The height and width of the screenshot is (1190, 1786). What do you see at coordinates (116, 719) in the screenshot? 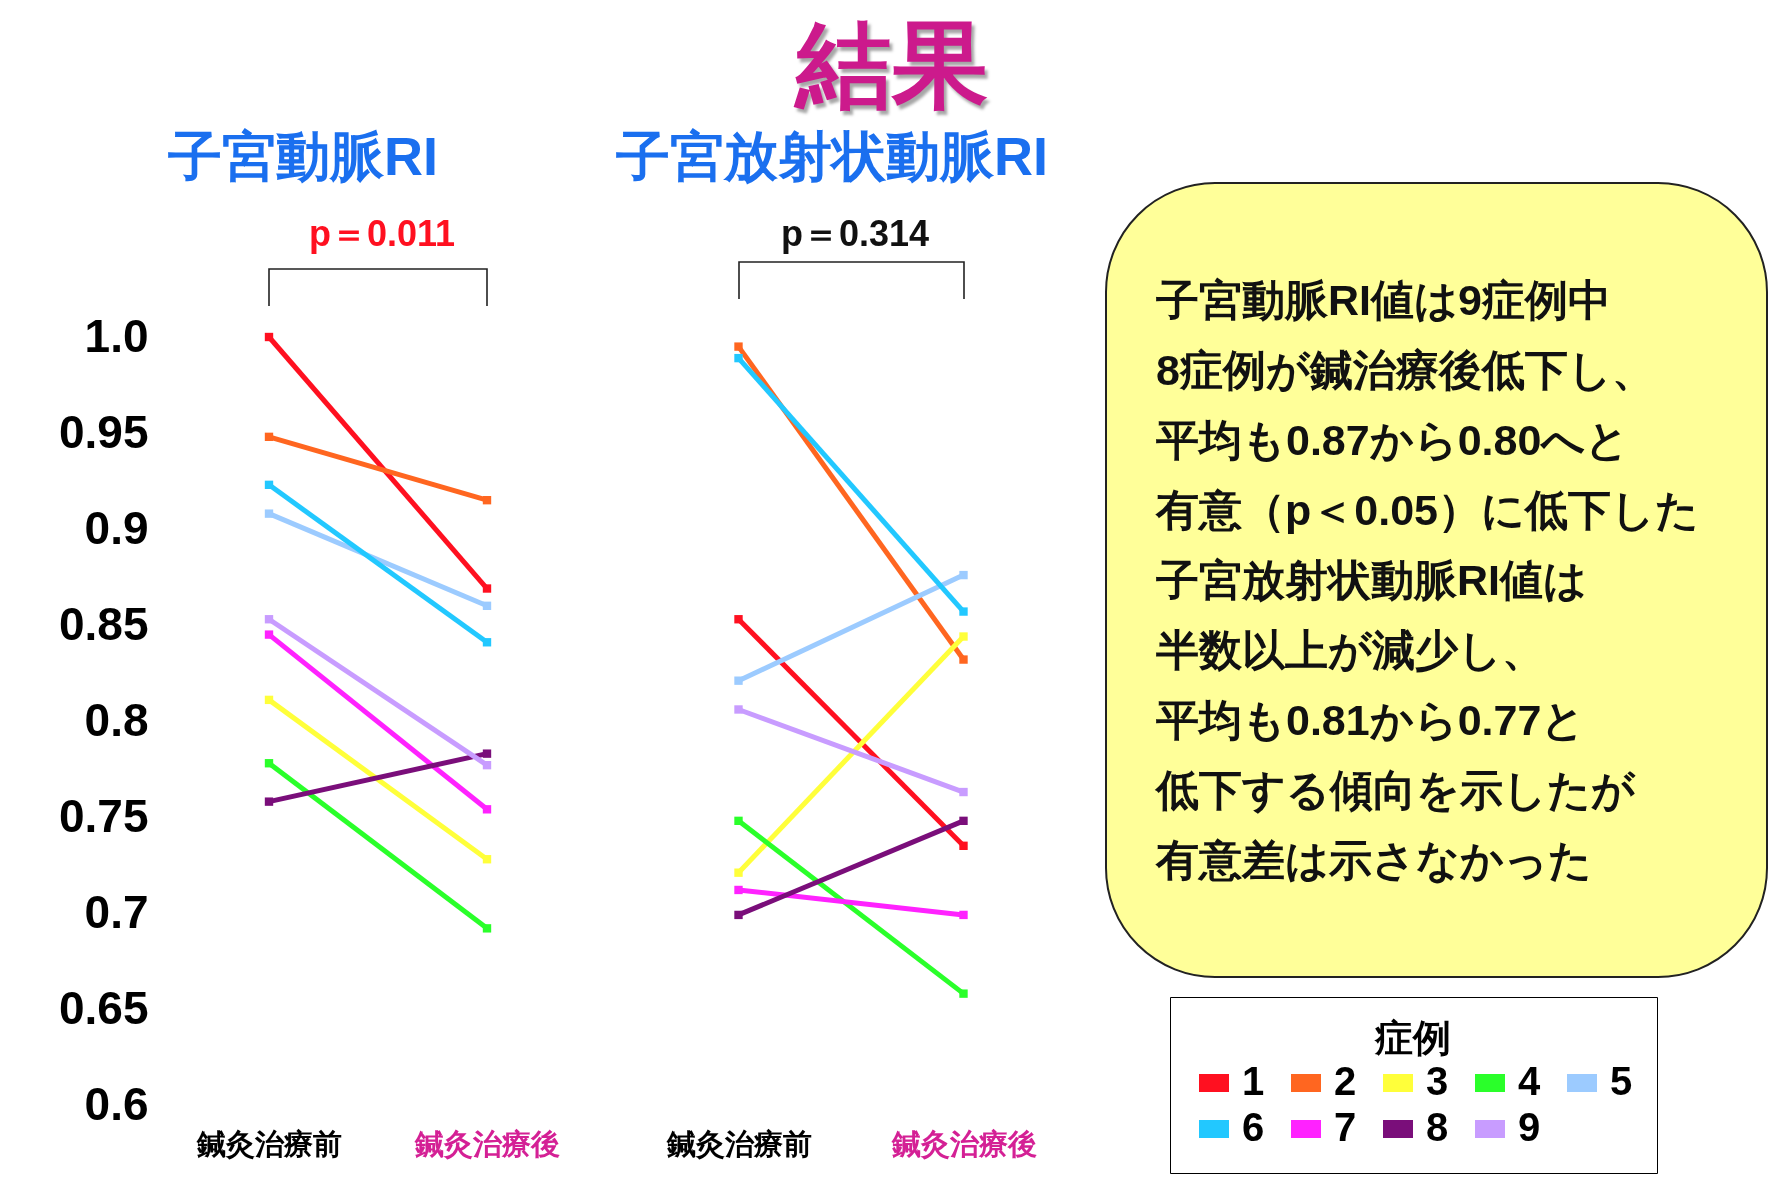
I see `y-tick-label: 0.8` at bounding box center [116, 719].